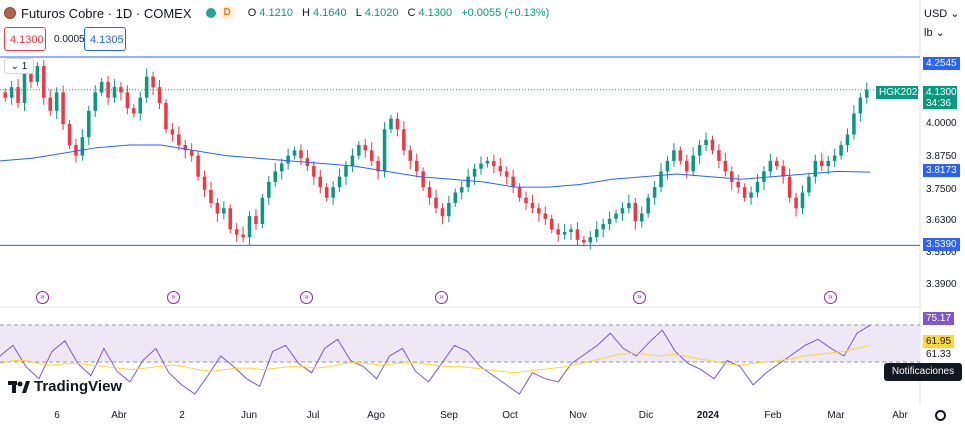  I want to click on indicators-collapse-button: ⌄ 1, so click(19, 66).